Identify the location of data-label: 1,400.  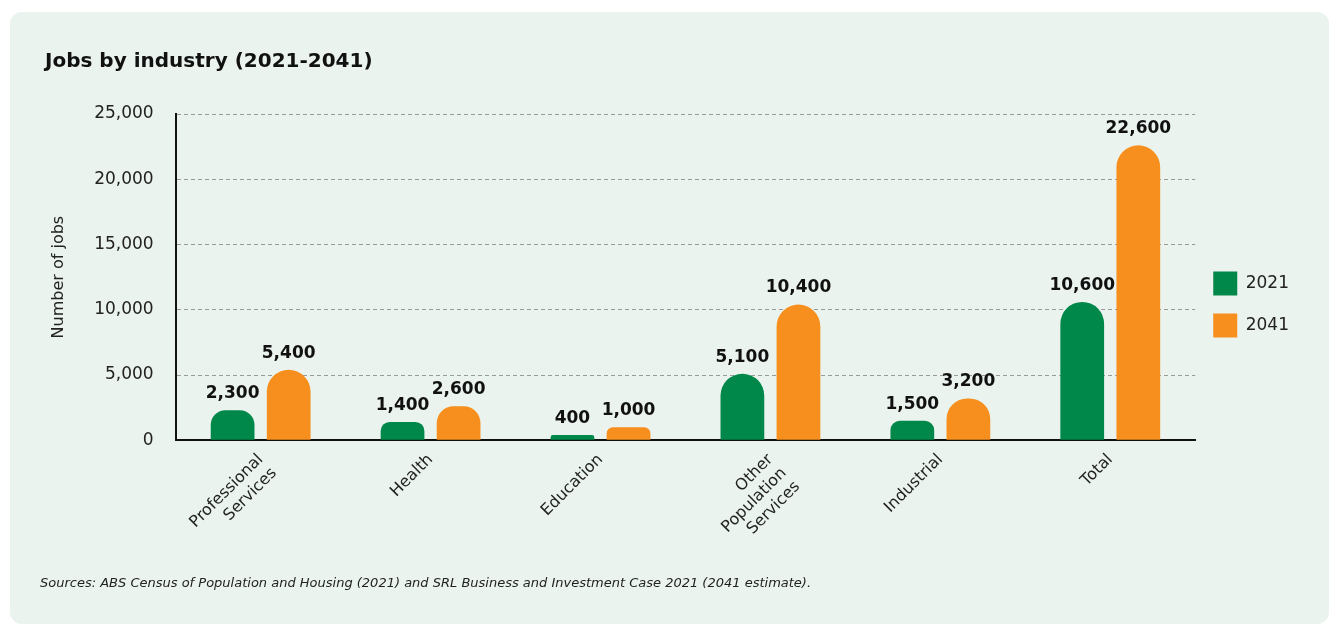
(402, 403).